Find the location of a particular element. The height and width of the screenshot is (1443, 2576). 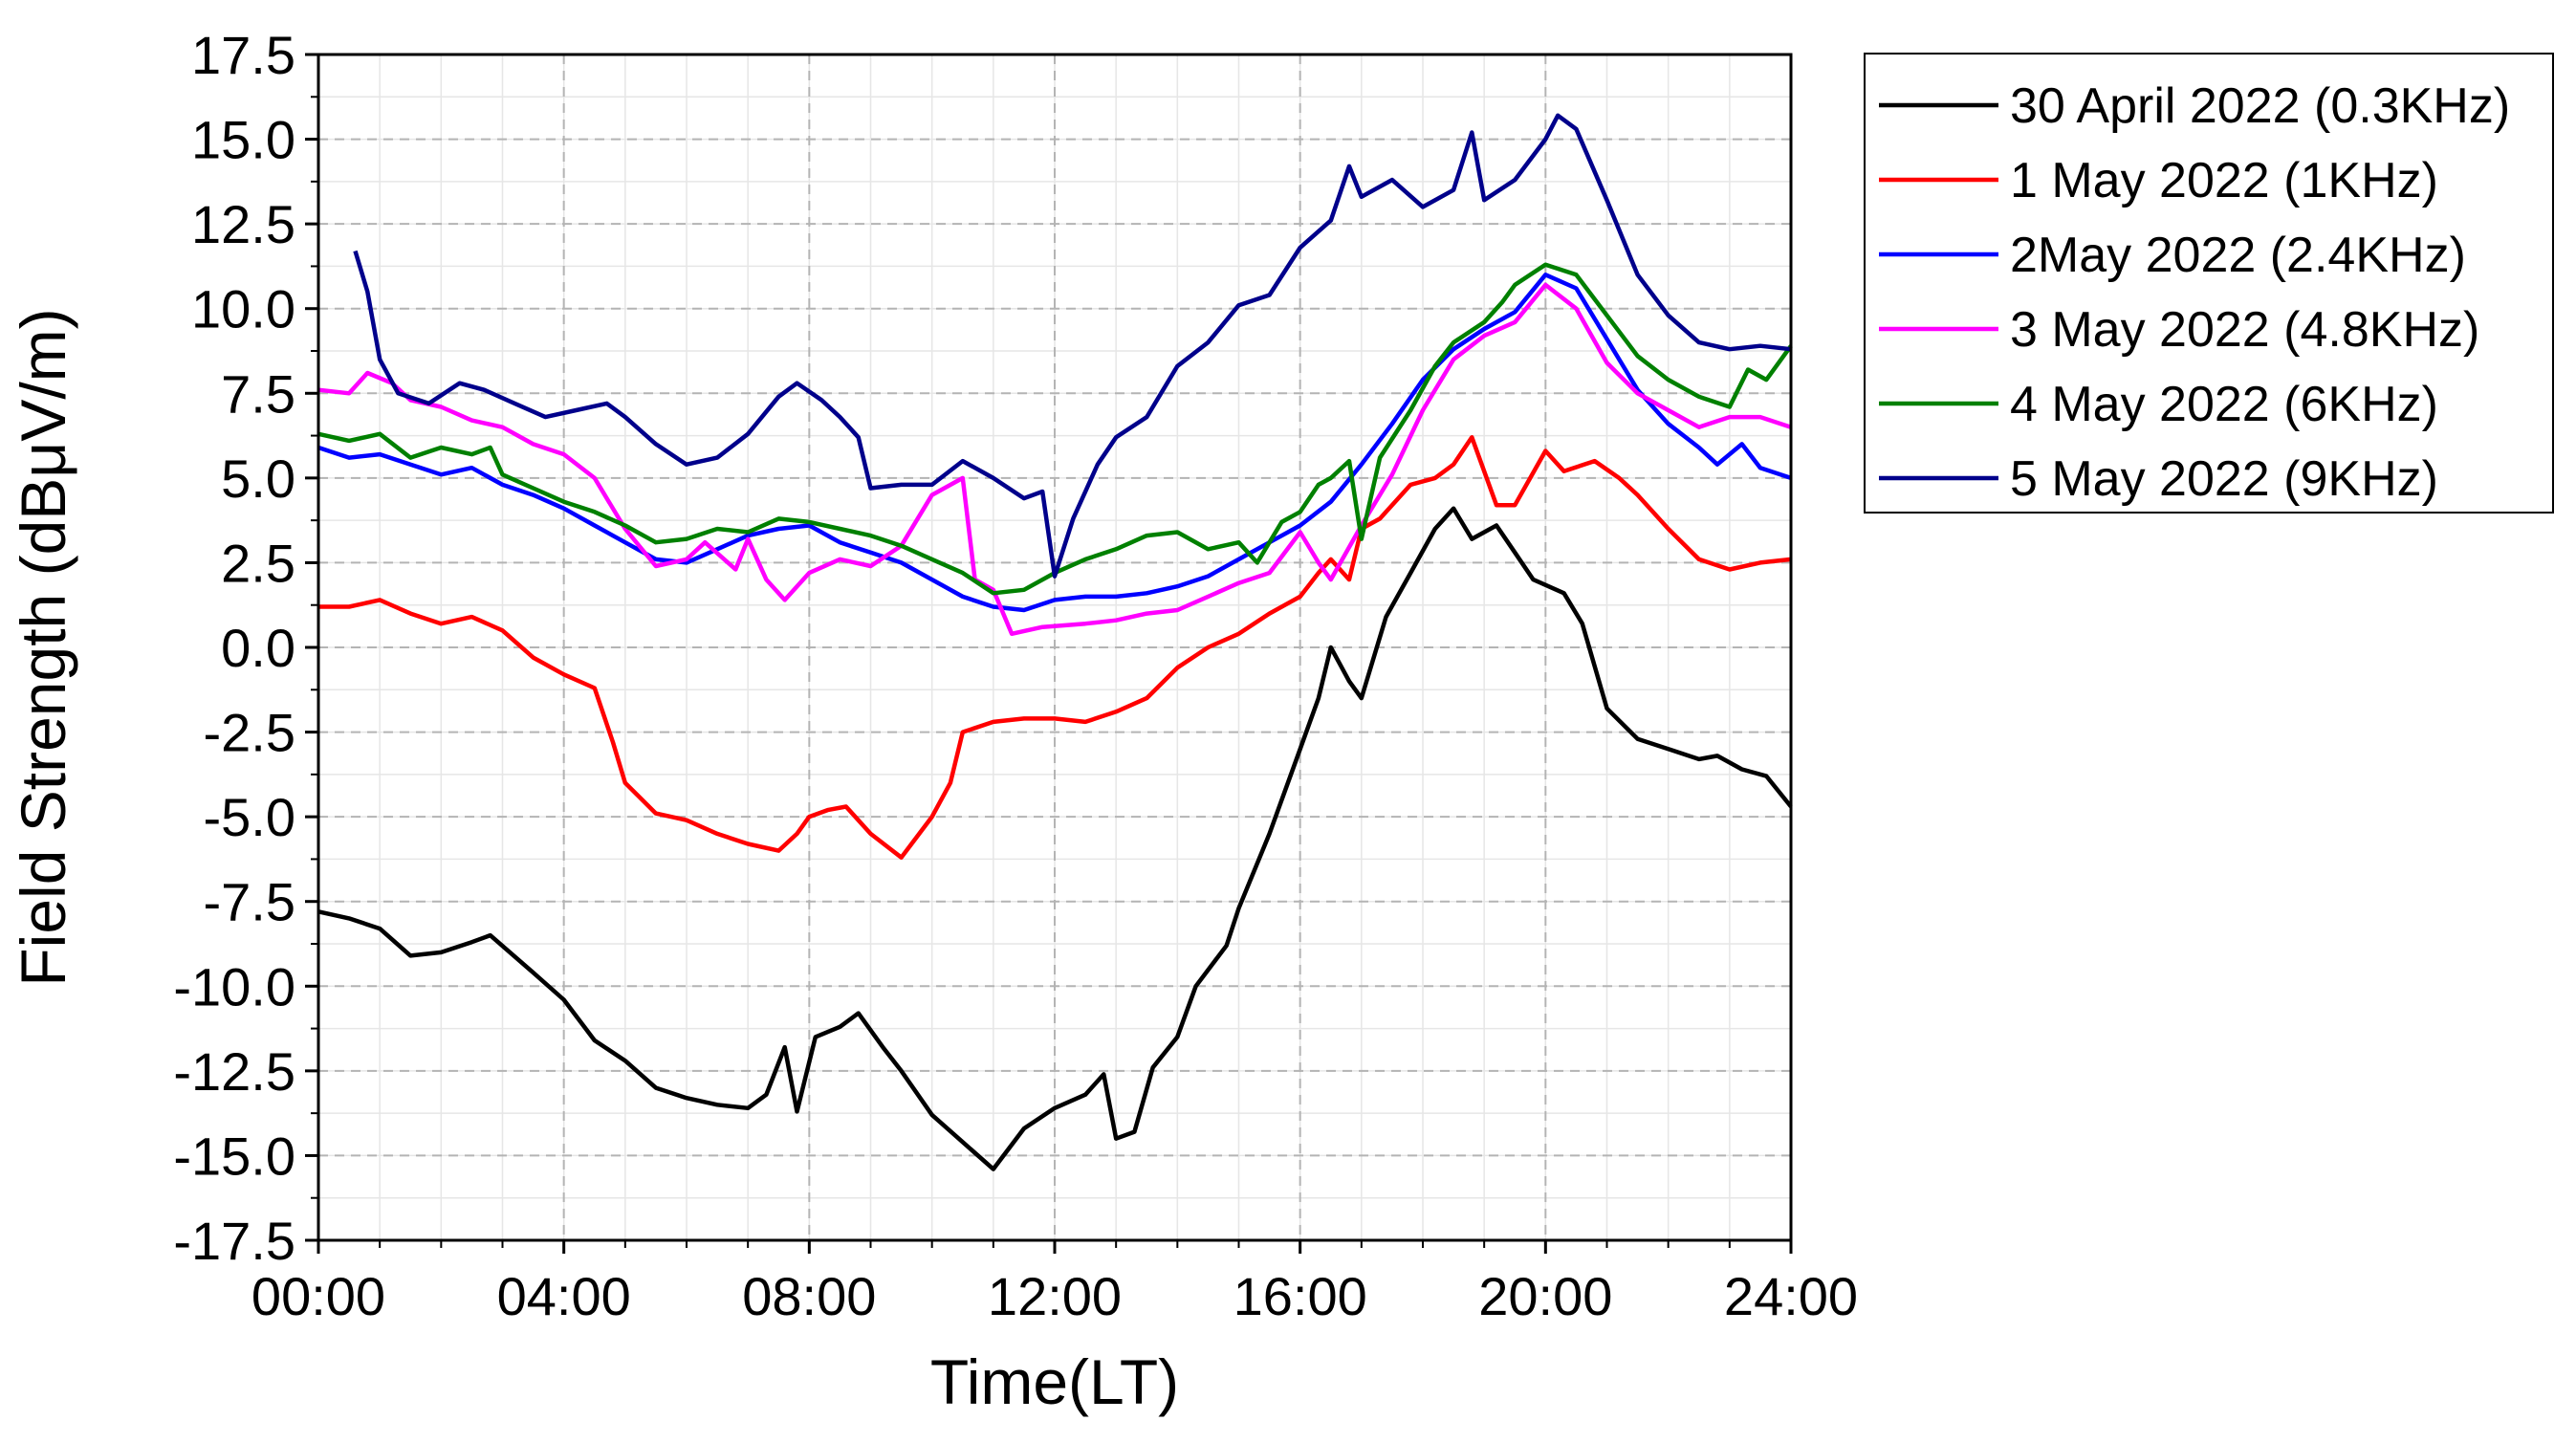

legend-label-2: 1 May 2022 (1KHz) is located at coordinates (2224, 180).